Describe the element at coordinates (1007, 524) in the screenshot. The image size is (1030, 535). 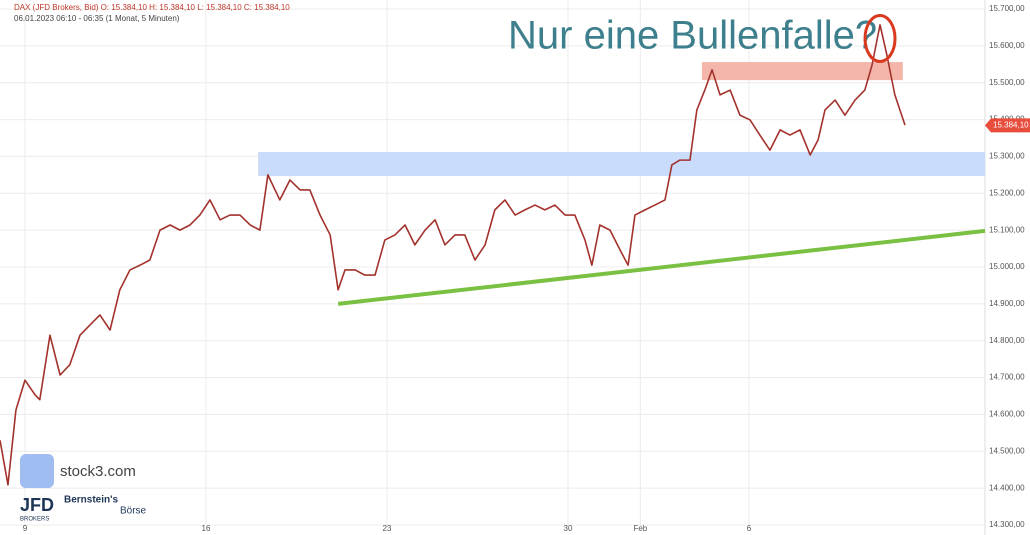
I see `y-tick-label: 14.300,00` at that location.